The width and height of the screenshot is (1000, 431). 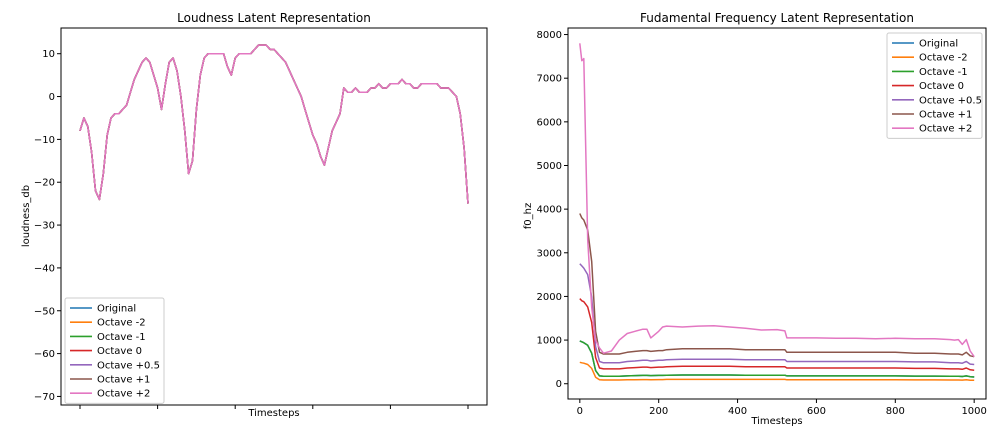 I want to click on loudness-y-tick-label: −50, so click(x=44, y=311).